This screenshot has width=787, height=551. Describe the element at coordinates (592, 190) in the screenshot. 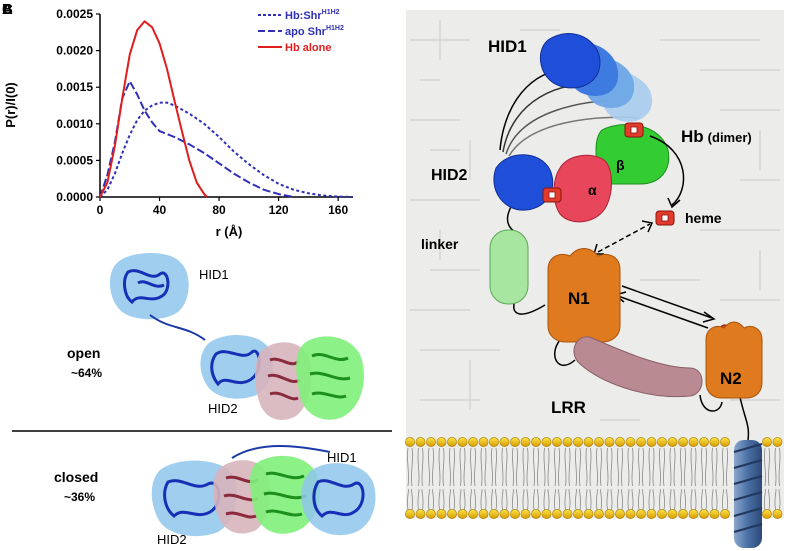

I see `alpha-label: α` at that location.